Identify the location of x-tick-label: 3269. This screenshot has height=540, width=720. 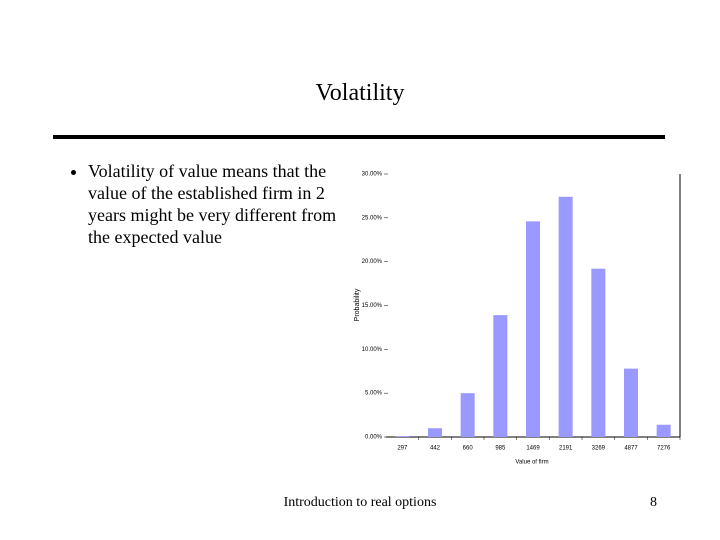
(599, 449).